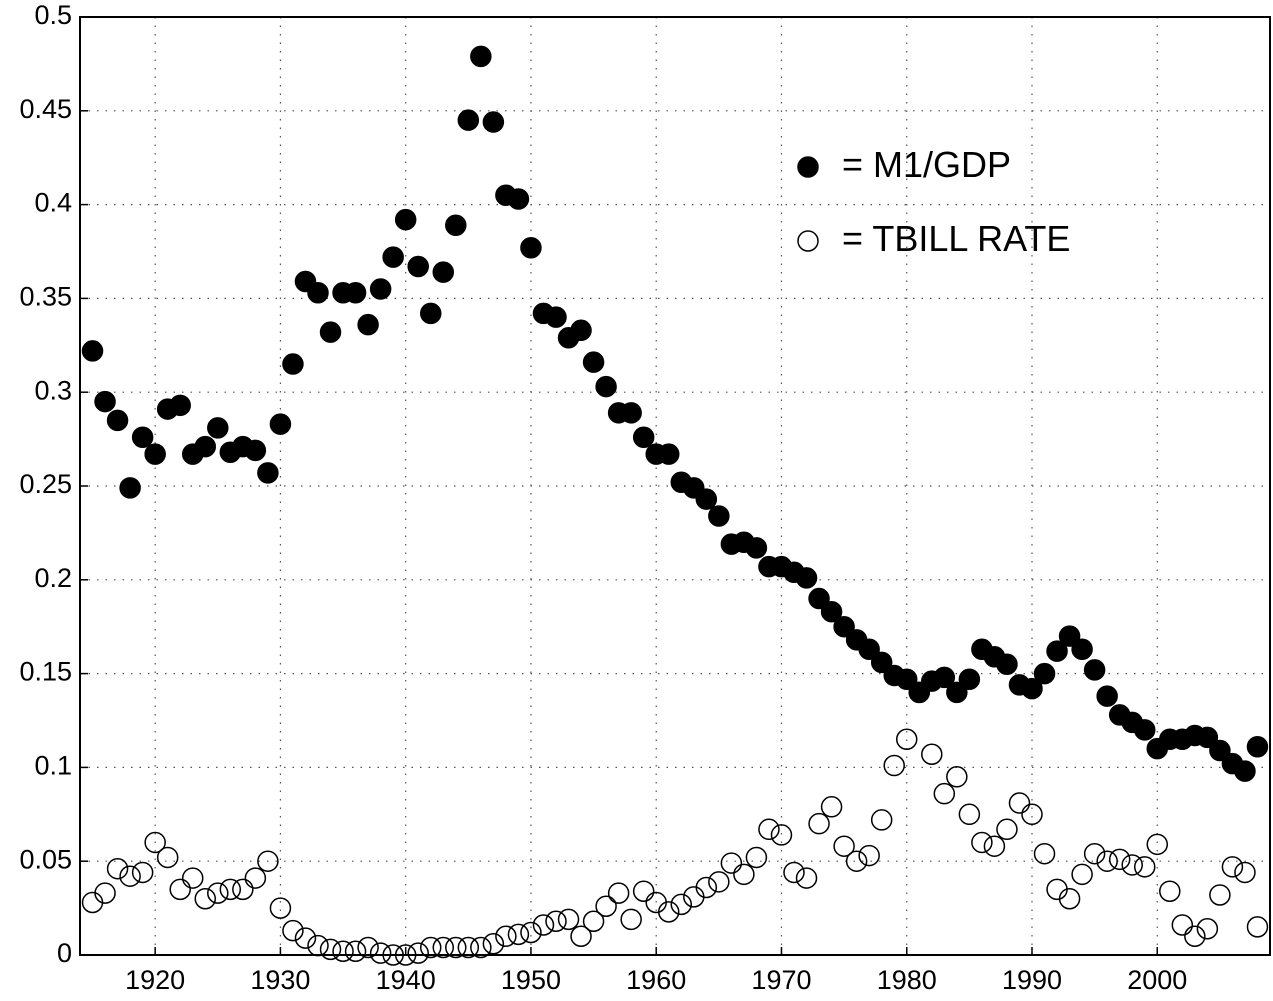  Describe the element at coordinates (53, 203) in the screenshot. I see `y-tick-label: 0.4` at that location.